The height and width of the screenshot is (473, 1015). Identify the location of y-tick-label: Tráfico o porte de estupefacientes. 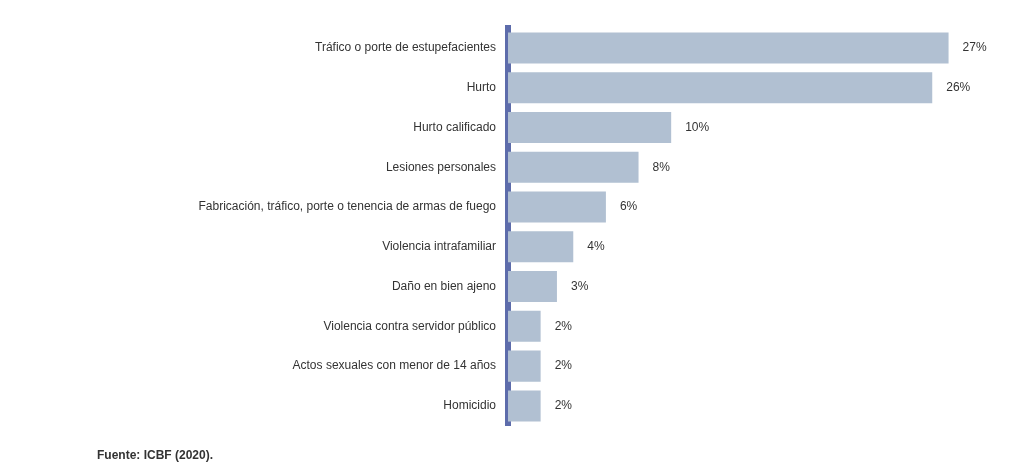
(405, 47).